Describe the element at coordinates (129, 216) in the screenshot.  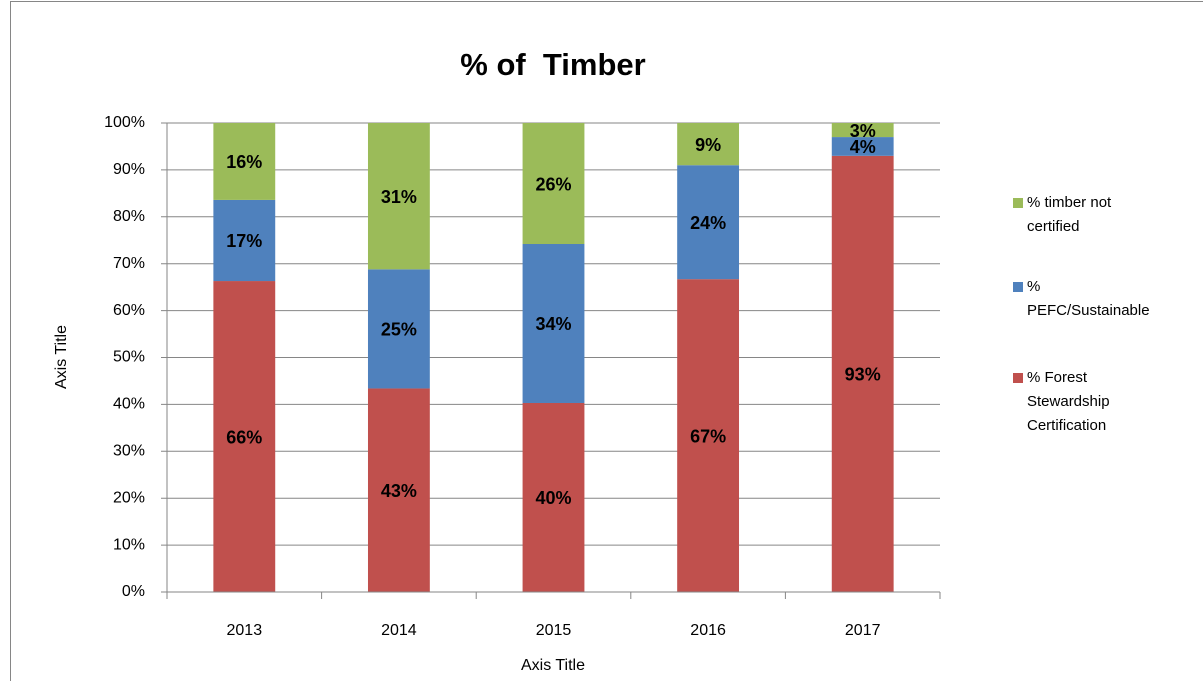
I see `y-tick-label: 80%` at that location.